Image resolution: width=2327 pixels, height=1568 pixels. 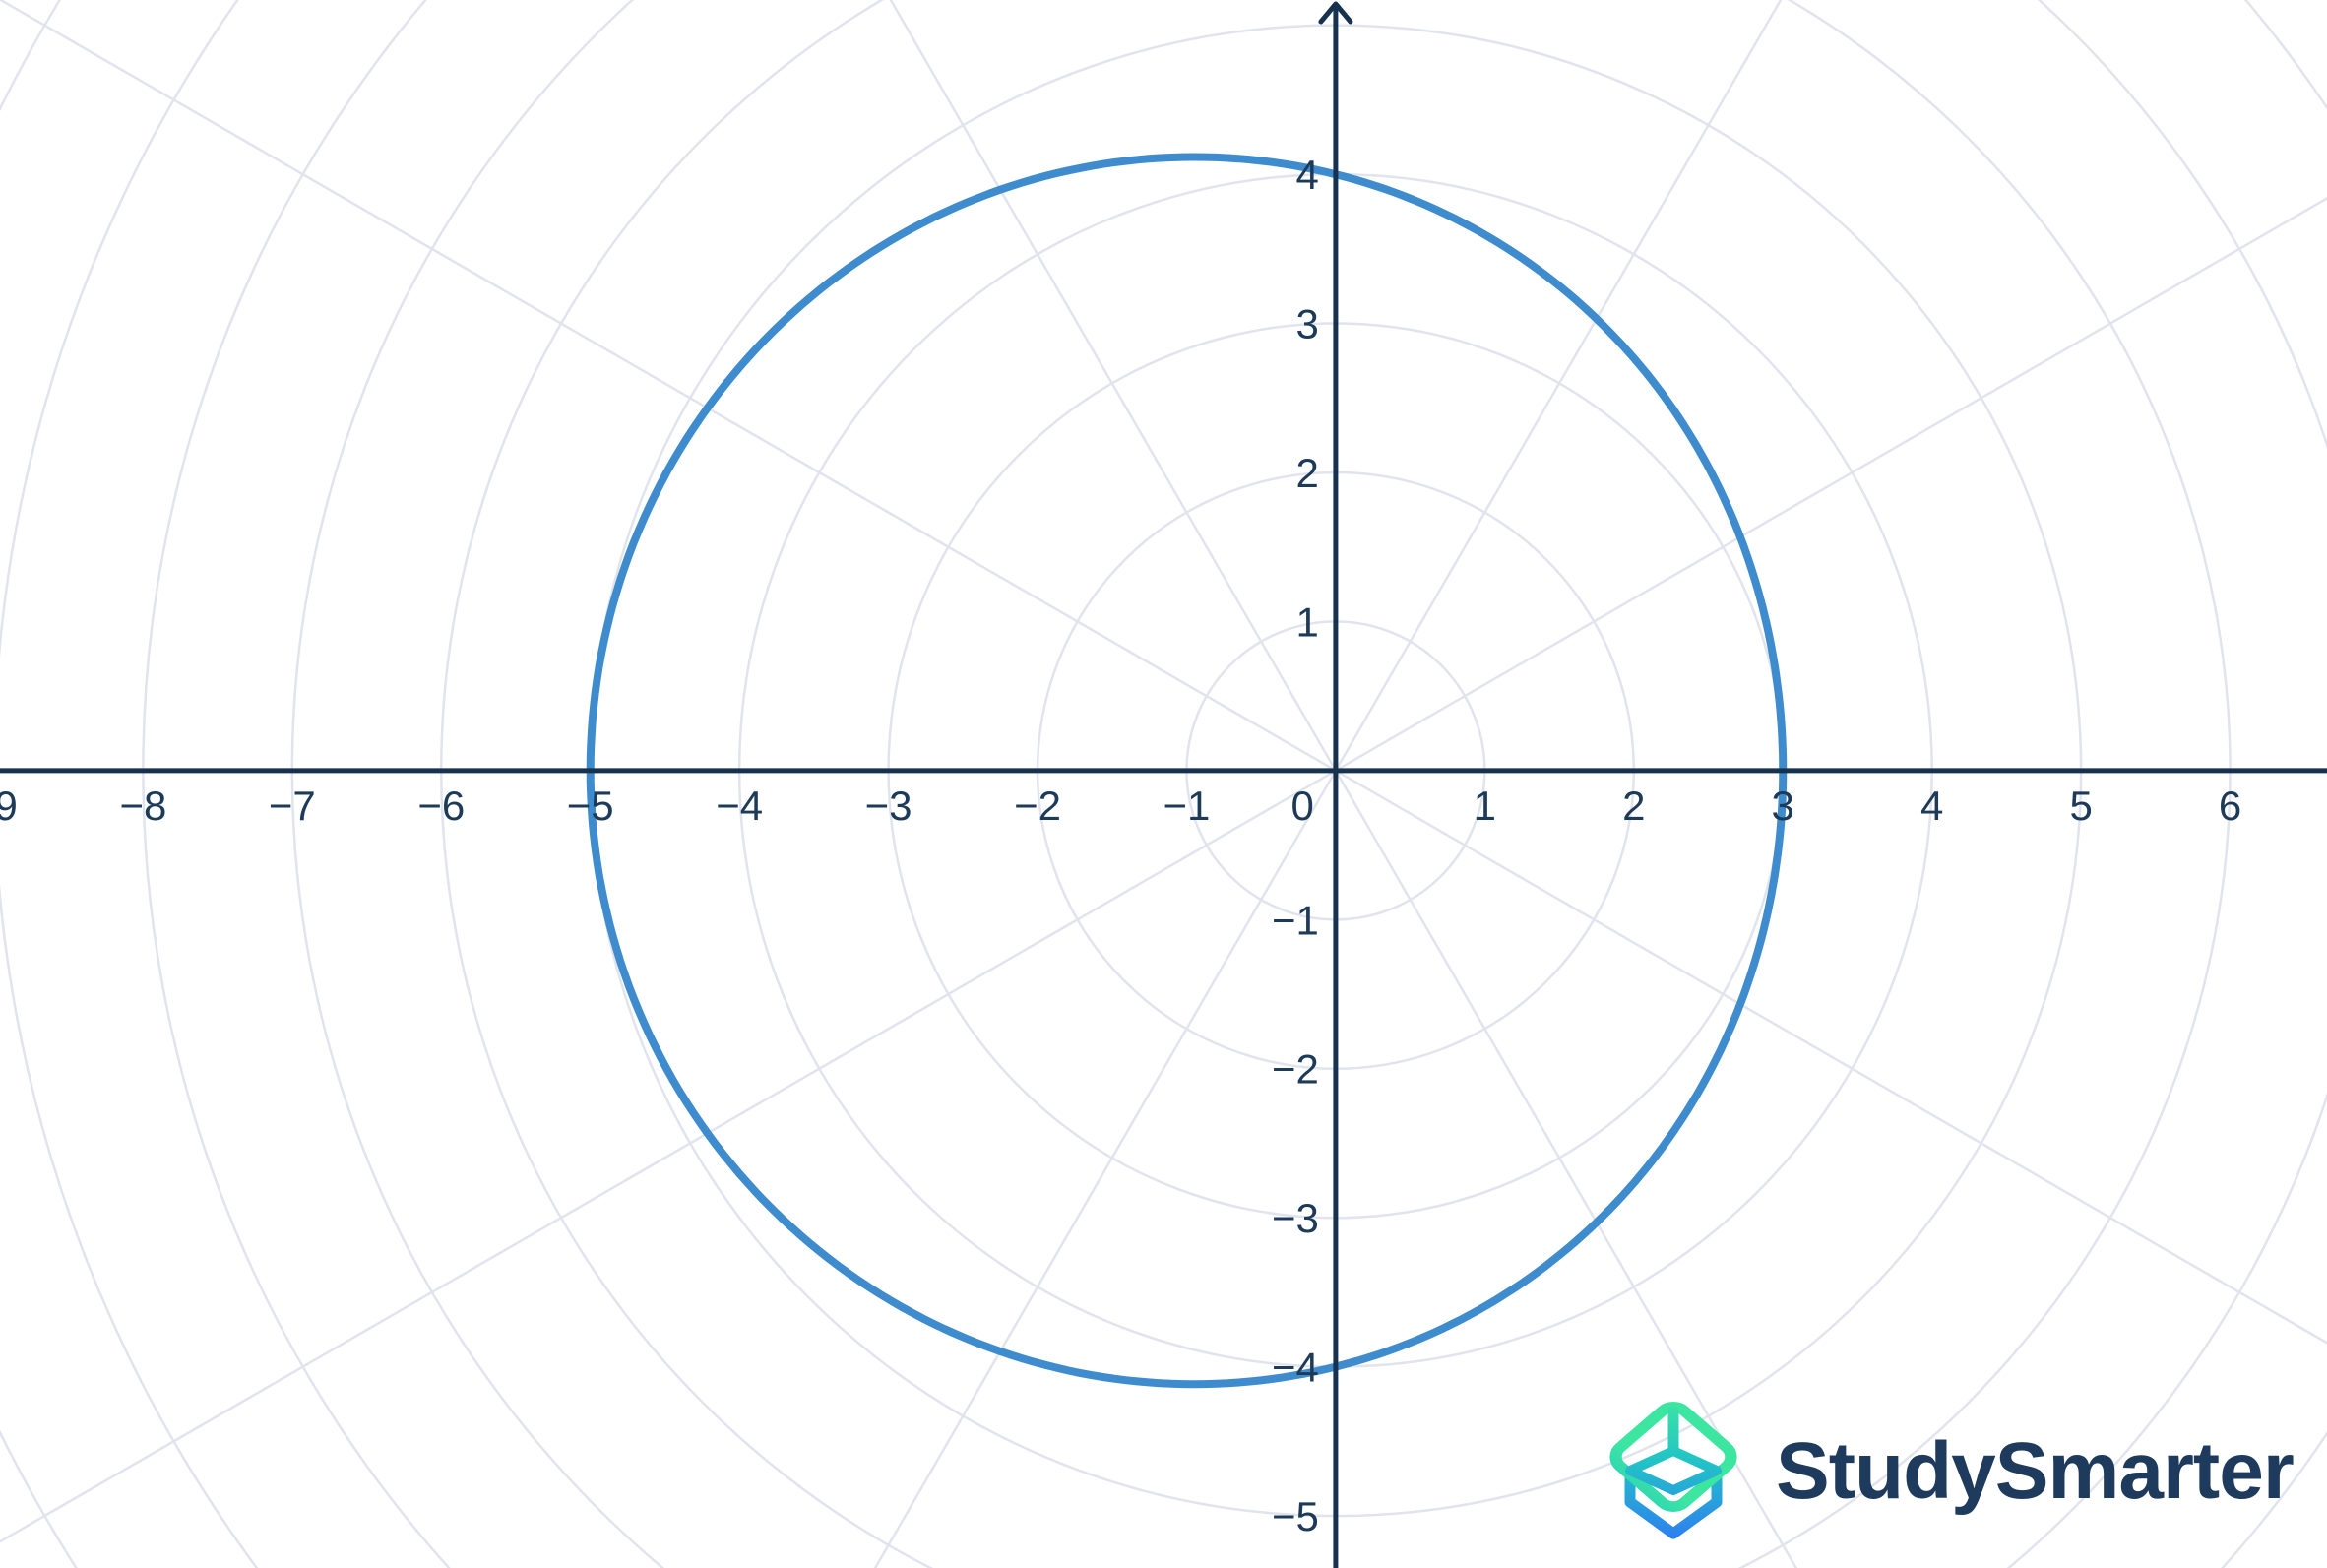 What do you see at coordinates (1485, 806) in the screenshot?
I see `x-tick-label: 1` at bounding box center [1485, 806].